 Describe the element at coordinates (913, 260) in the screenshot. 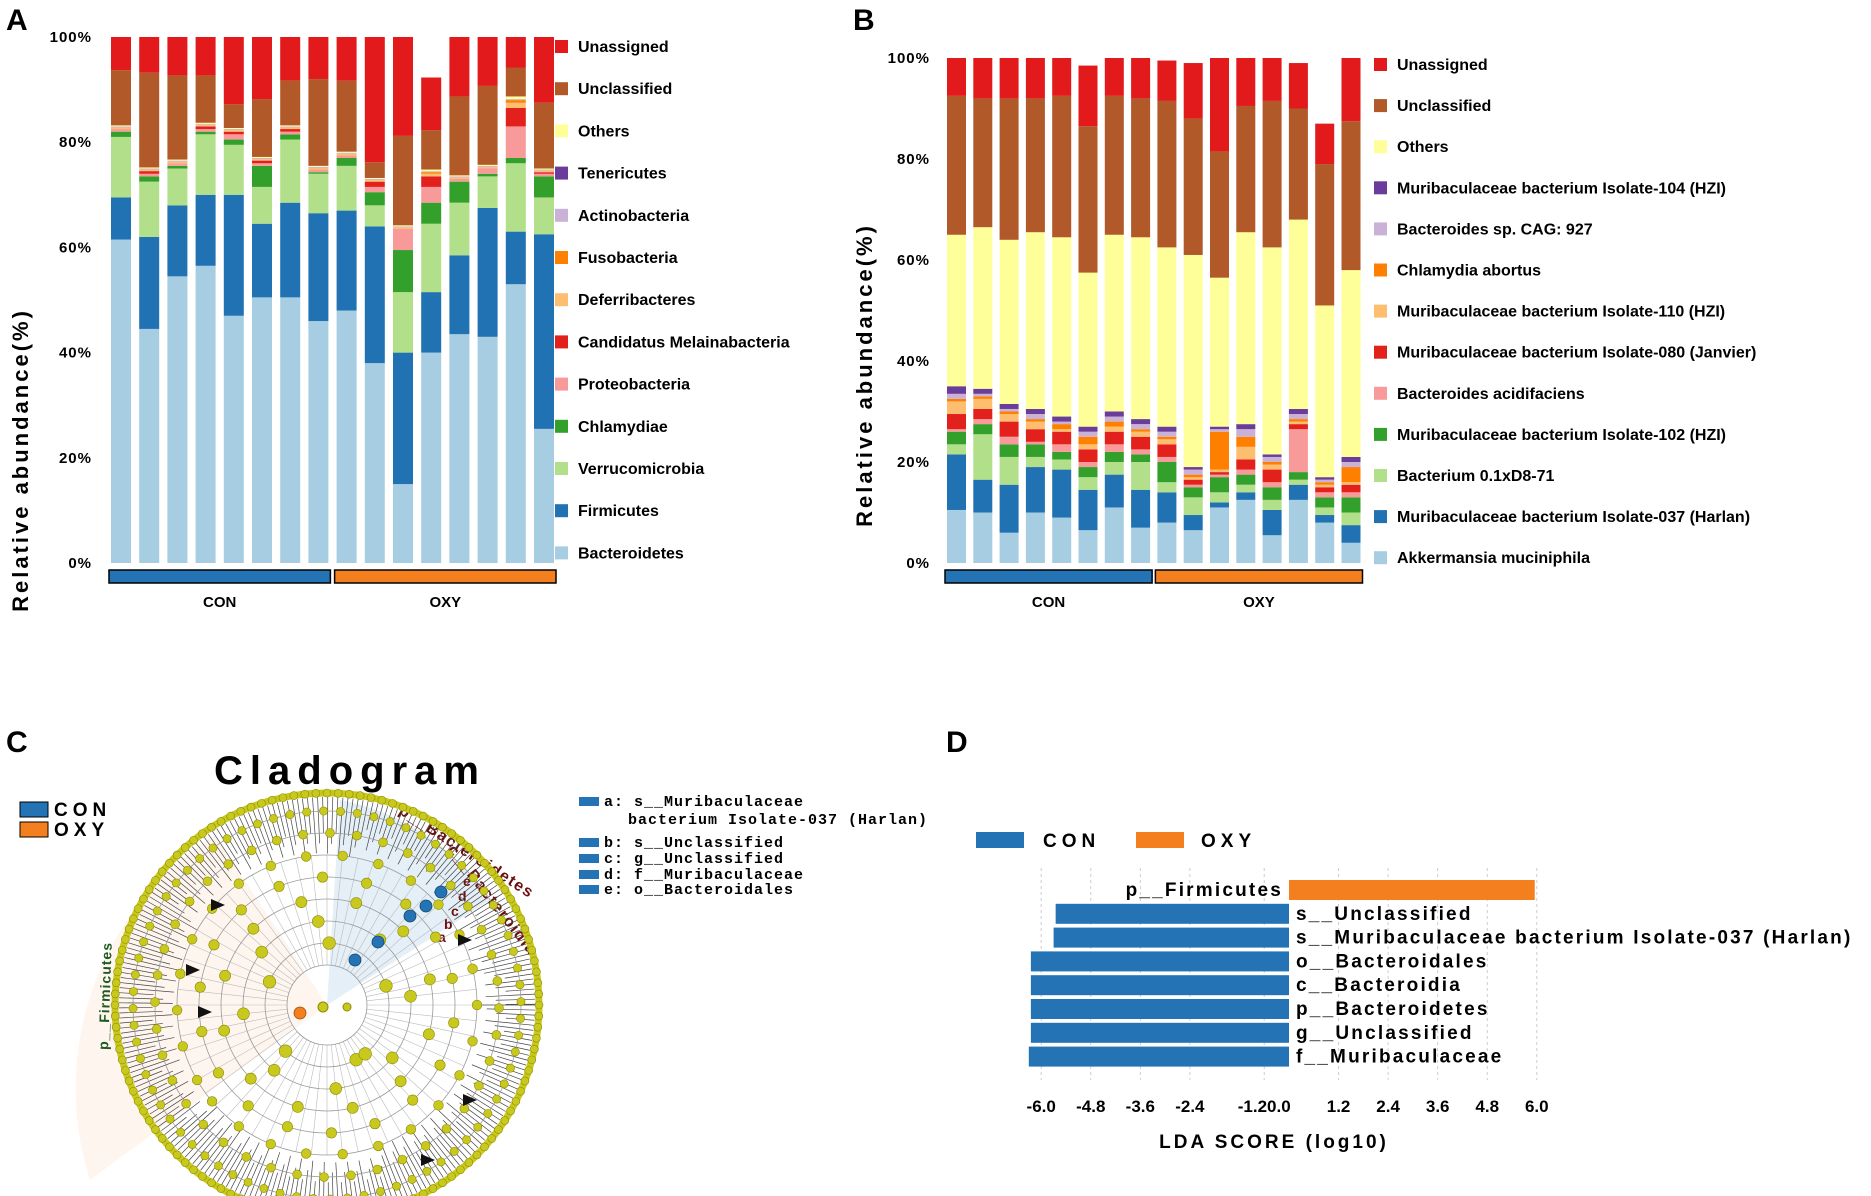

I see `y-tick-label: 60%` at that location.